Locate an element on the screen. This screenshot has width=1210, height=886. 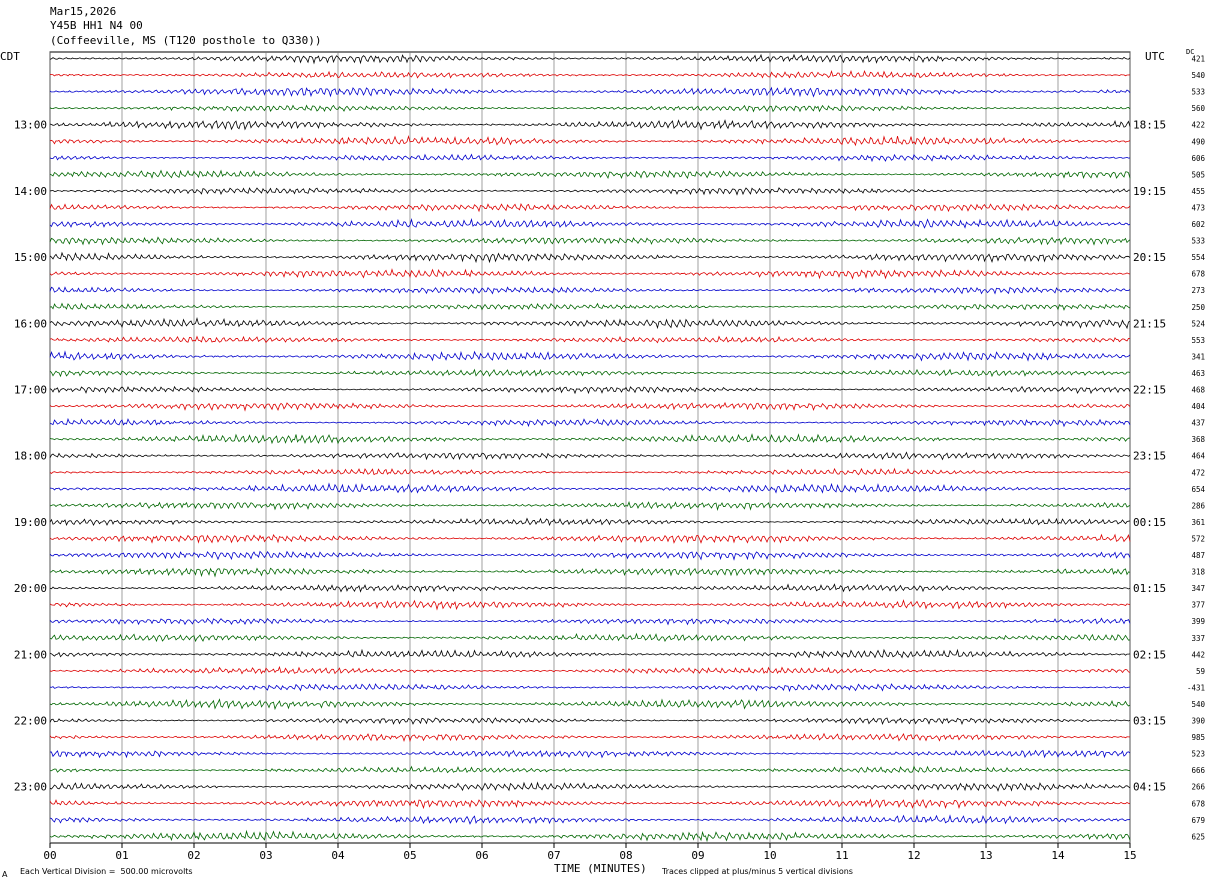
right-hour-label: 01:15 is located at coordinates (1149, 588).